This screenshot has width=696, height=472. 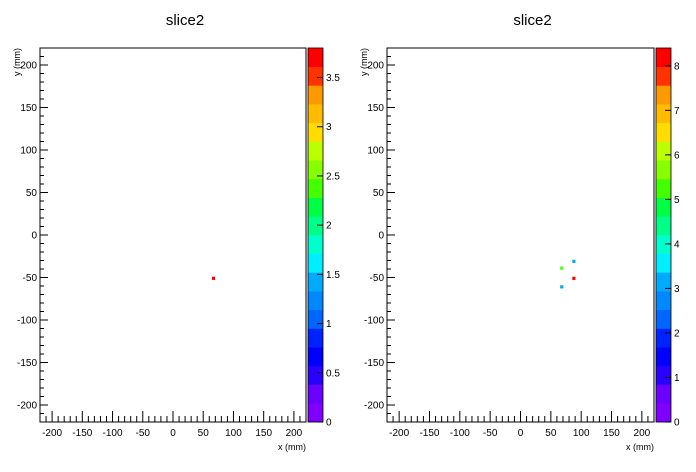 What do you see at coordinates (374, 363) in the screenshot?
I see `y-tick-label: -150` at bounding box center [374, 363].